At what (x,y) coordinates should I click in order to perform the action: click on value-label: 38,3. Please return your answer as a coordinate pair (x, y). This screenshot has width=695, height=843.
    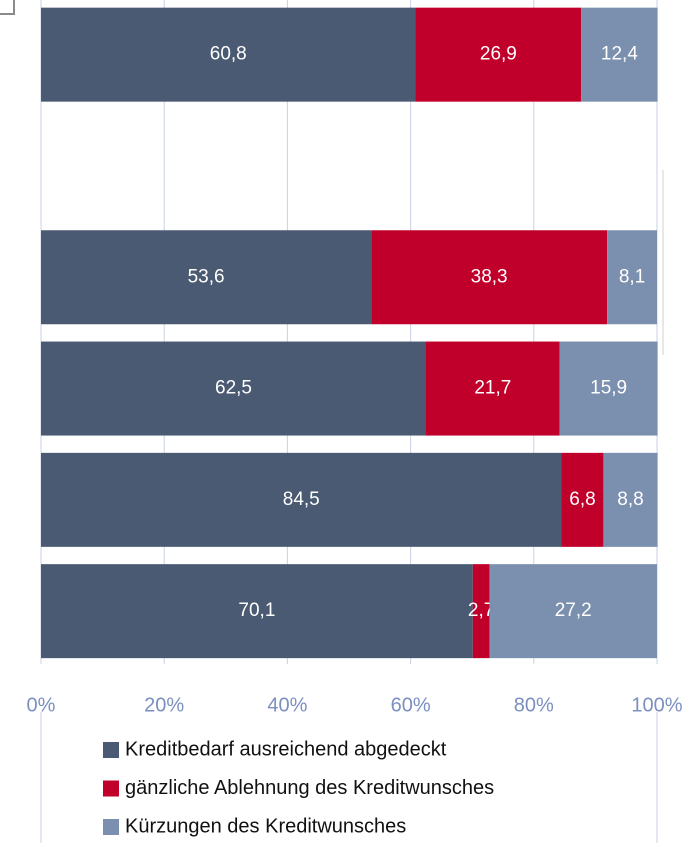
    Looking at the image, I should click on (489, 276).